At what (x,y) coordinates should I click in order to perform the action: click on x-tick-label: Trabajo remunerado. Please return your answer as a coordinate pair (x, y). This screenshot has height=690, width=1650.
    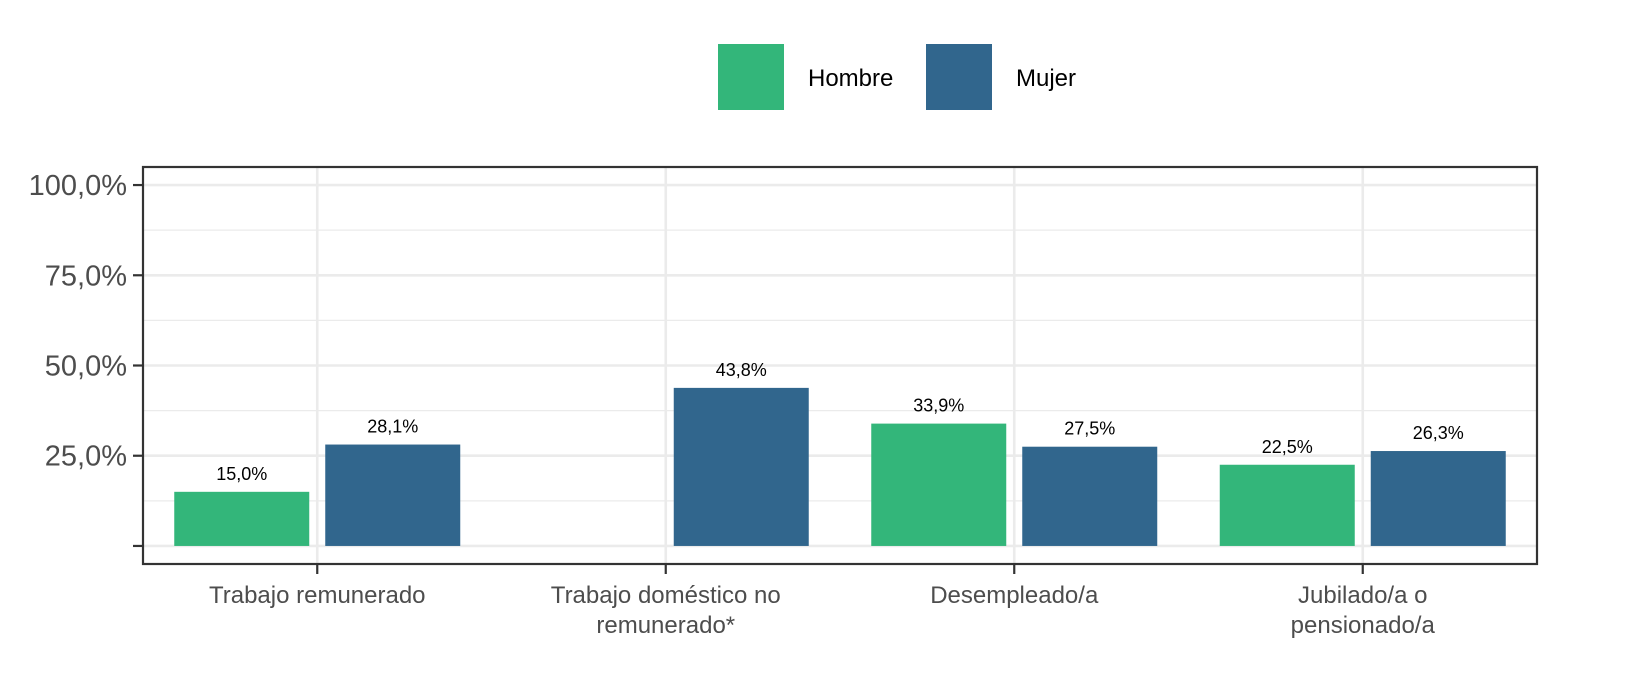
    Looking at the image, I should click on (317, 595).